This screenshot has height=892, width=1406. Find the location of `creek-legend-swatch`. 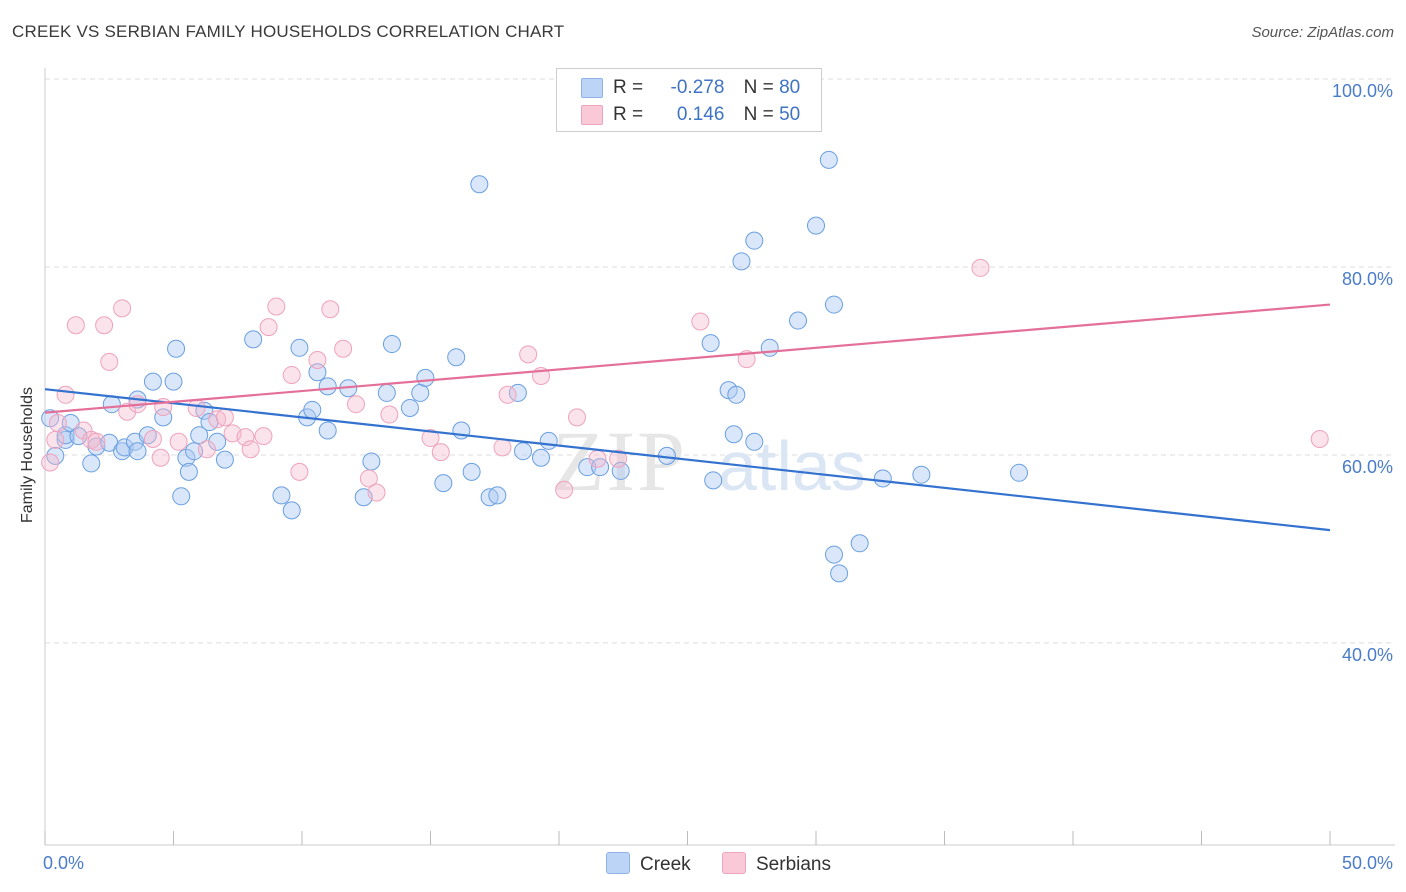

creek-legend-swatch is located at coordinates (618, 863).